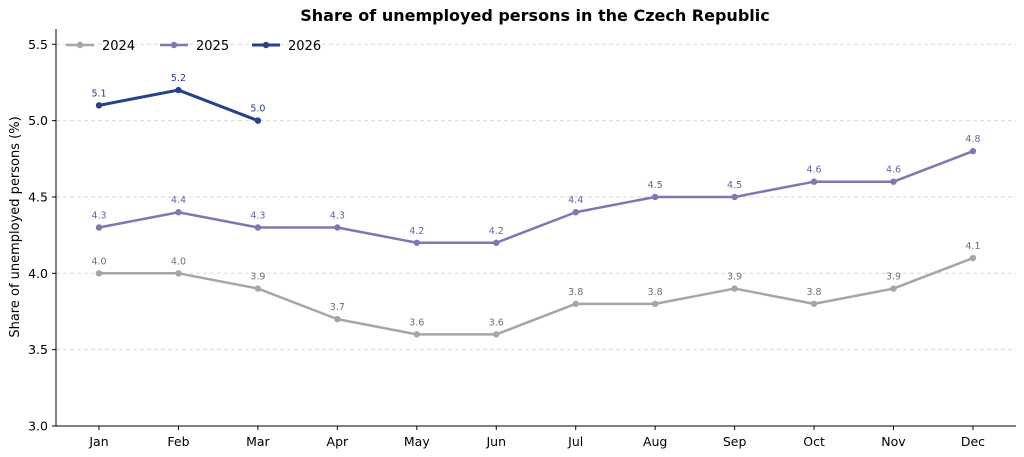 The image size is (1024, 457). Describe the element at coordinates (814, 441) in the screenshot. I see `x-tick-label: Oct` at that location.